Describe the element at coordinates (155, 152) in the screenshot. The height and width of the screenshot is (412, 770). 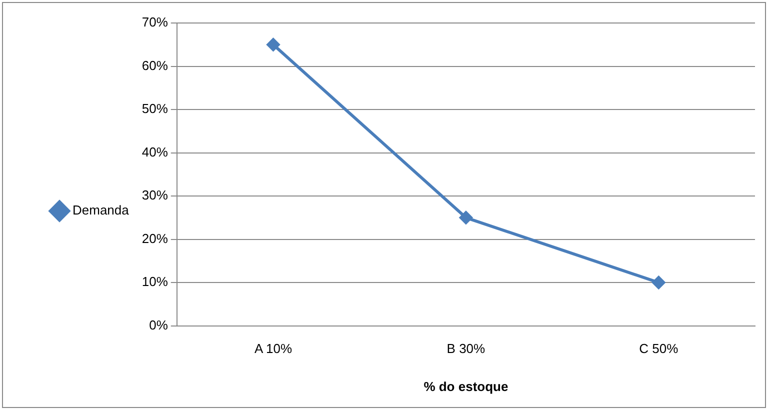
I see `y-tick-label: 40%` at that location.